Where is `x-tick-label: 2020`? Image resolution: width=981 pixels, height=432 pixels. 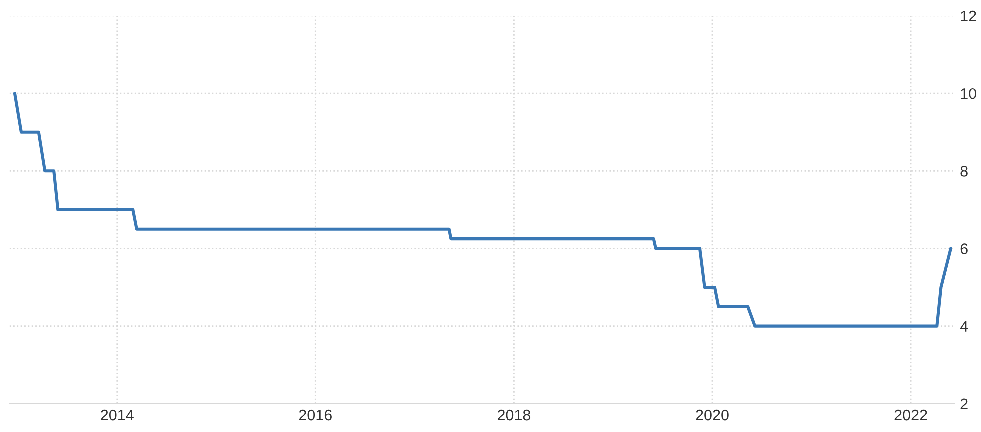
x-tick-label: 2020 is located at coordinates (712, 415).